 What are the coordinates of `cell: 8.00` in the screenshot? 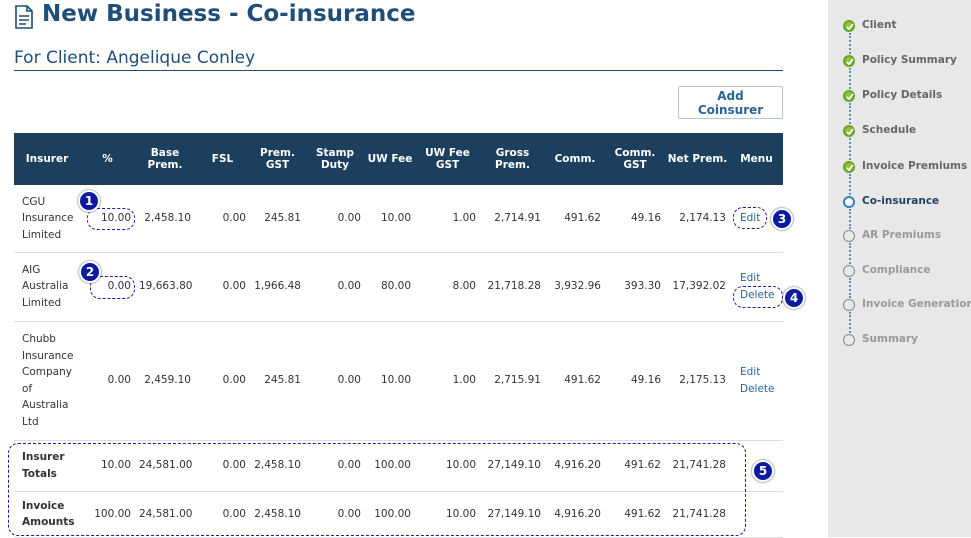 It's located at (447, 286).